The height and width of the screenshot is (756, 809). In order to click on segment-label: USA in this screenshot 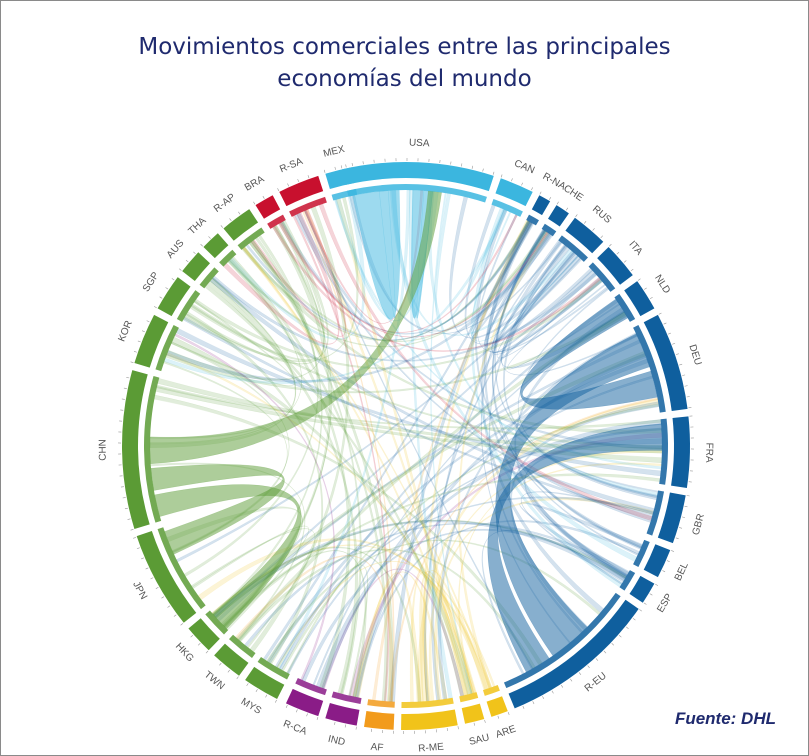, I will do `click(419, 143)`.